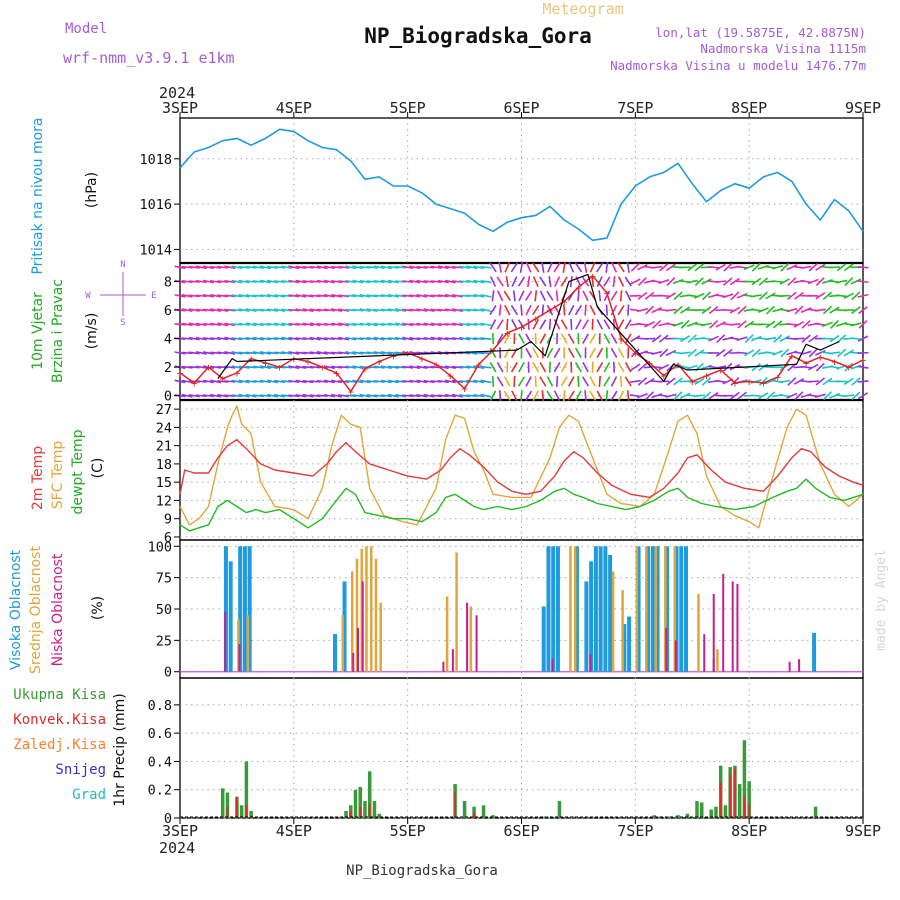 The width and height of the screenshot is (900, 900). I want to click on day-label-top: 4SEP, so click(294, 108).